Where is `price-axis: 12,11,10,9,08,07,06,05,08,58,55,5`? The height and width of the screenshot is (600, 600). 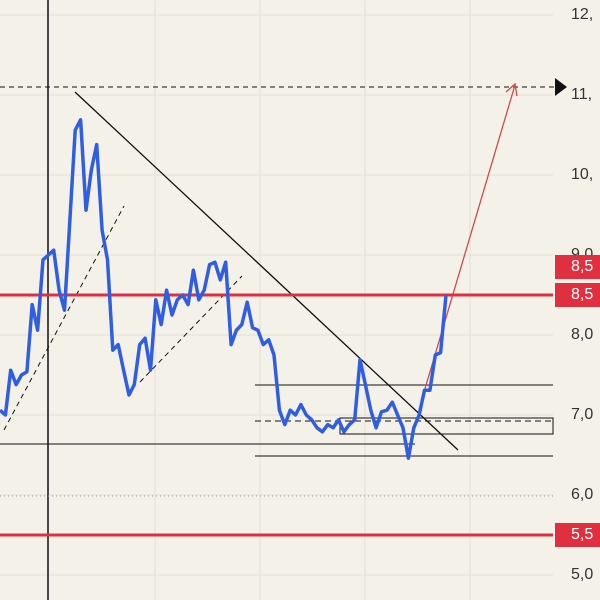 price-axis: 12,11,10,9,08,07,06,05,08,58,55,5 is located at coordinates (577, 294).